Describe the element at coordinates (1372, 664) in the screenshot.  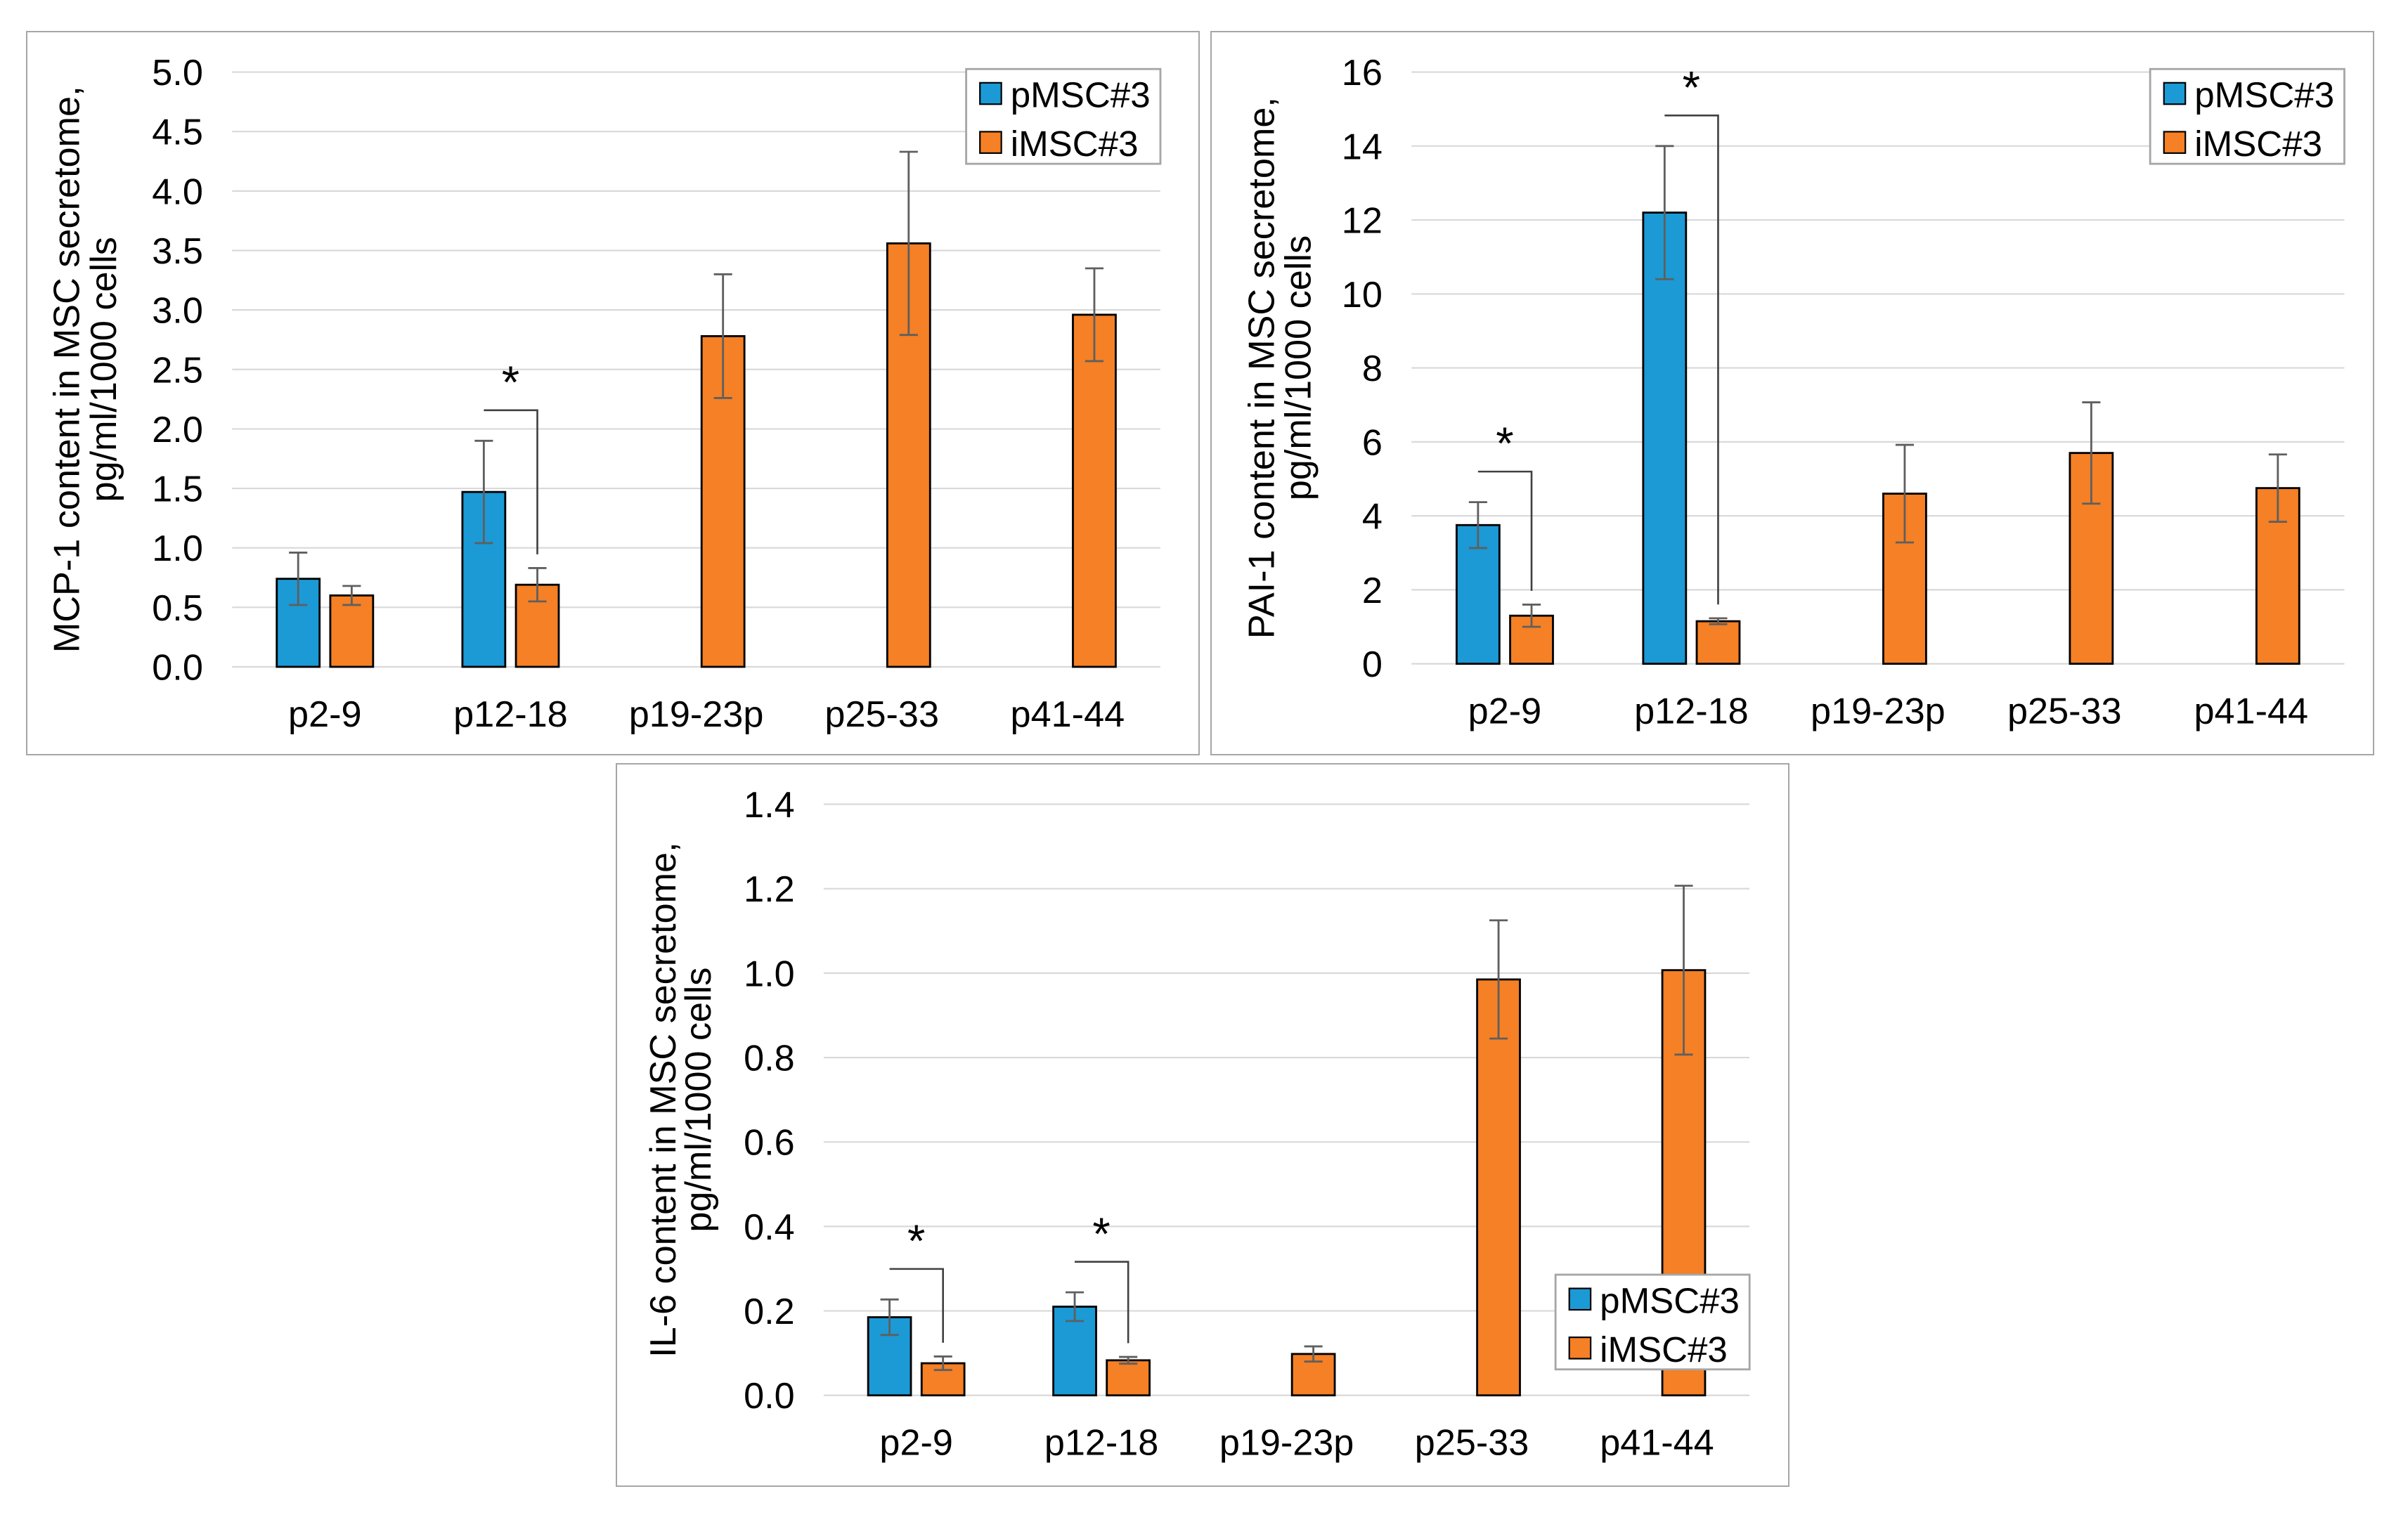
I see `y-tick-label: 0` at that location.